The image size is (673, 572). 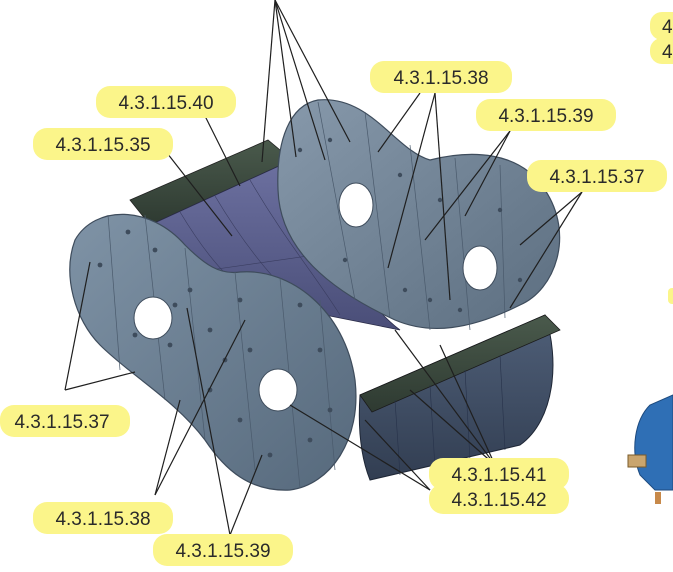 I want to click on callout-4.3.1.15.38-top: 4.3.1.15.38, so click(x=441, y=77).